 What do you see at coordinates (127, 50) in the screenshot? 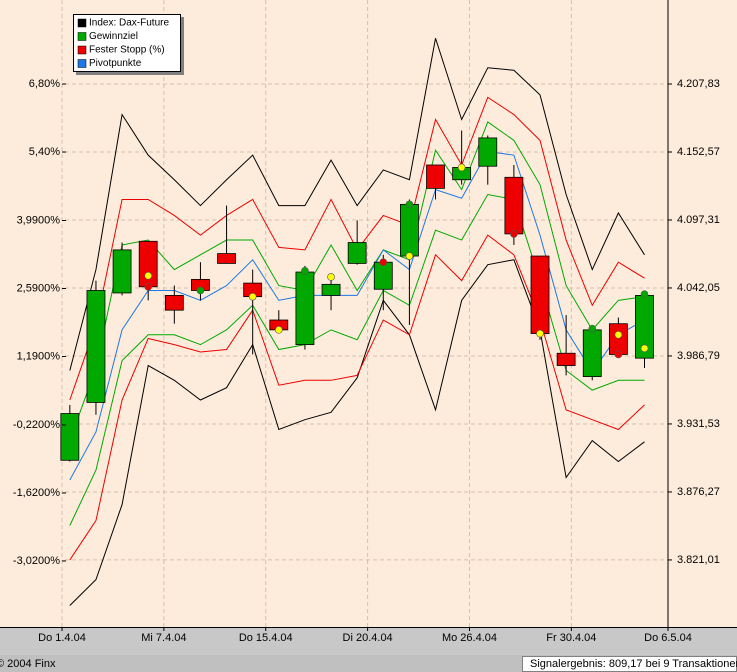
I see `legend-label: Fester Stopp (%)` at bounding box center [127, 50].